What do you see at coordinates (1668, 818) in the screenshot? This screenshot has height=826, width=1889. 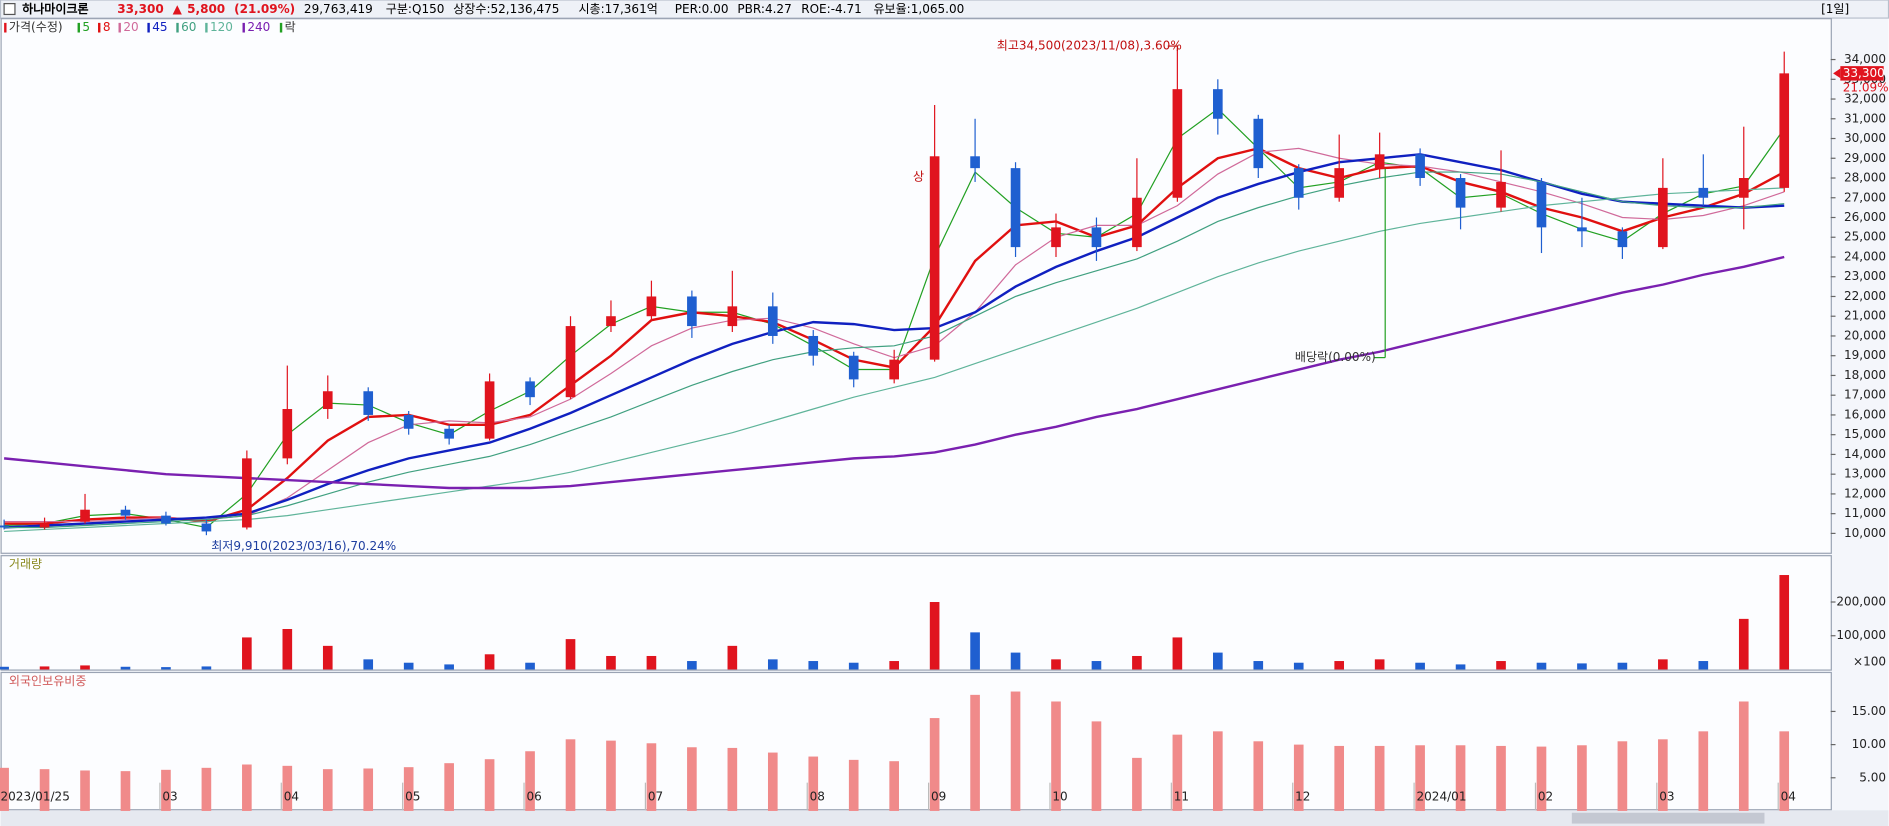 I see `scroll-thumb` at bounding box center [1668, 818].